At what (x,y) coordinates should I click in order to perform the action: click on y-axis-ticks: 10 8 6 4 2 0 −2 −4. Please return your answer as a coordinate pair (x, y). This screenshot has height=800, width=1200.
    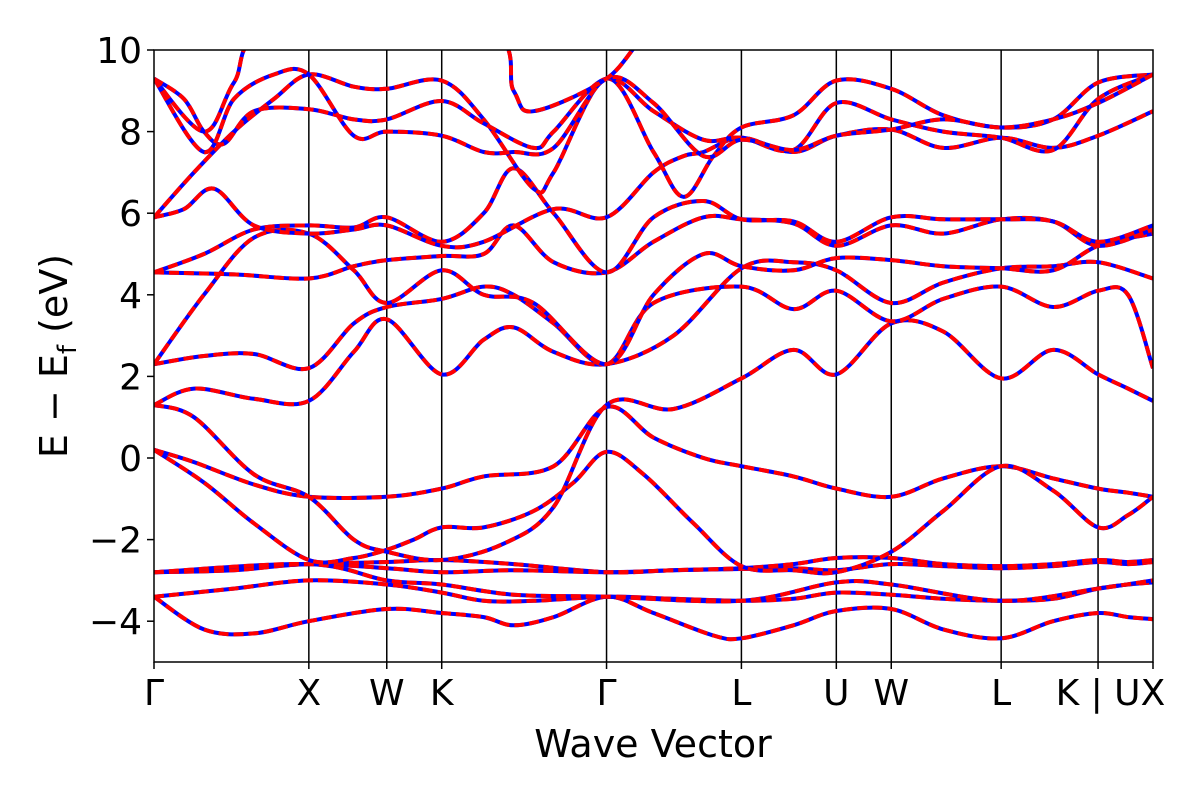
    Looking at the image, I should click on (121, 337).